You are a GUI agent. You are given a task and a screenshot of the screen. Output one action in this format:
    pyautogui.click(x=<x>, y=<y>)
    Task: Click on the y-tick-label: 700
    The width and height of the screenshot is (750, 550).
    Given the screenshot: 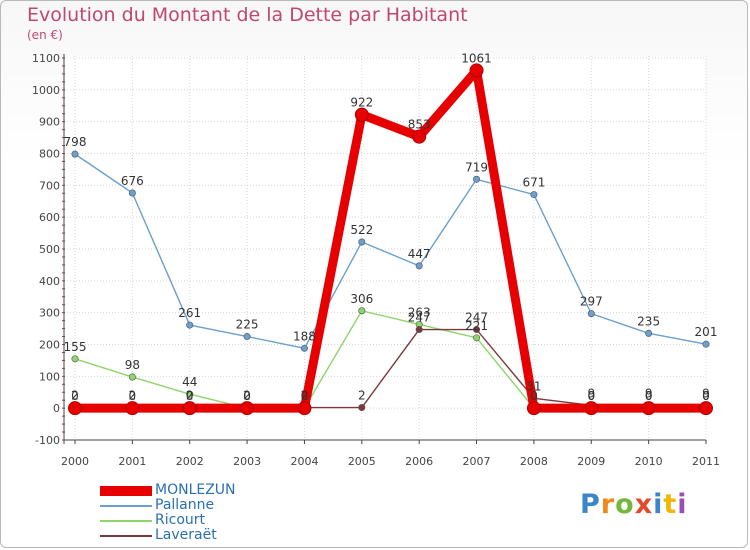 What is the action you would take?
    pyautogui.click(x=49, y=185)
    